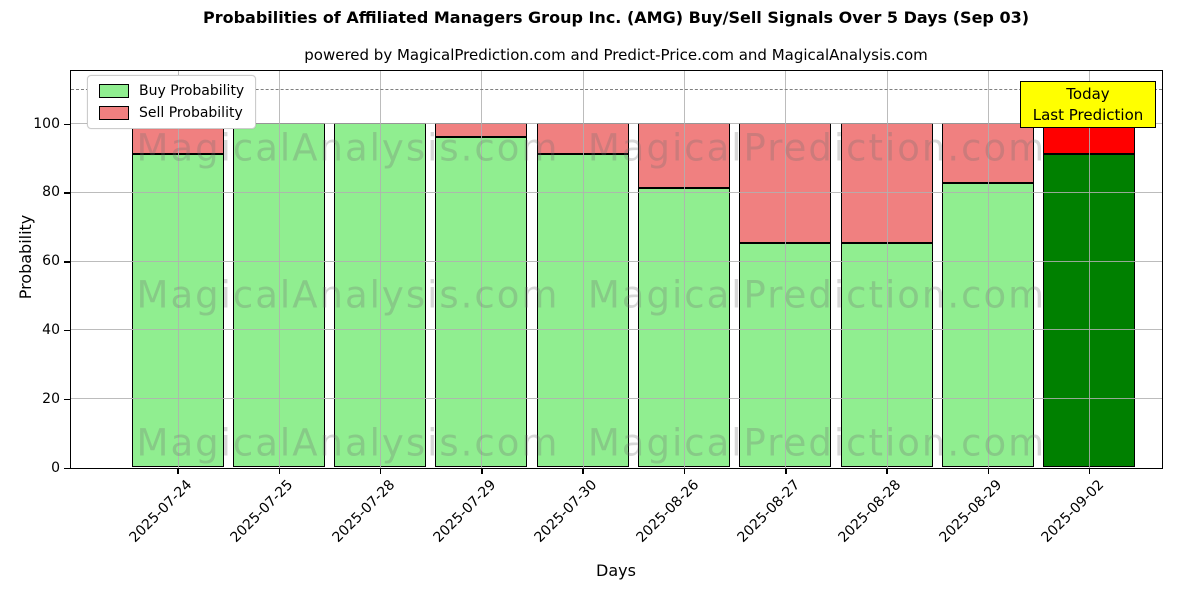 The height and width of the screenshot is (600, 1200). I want to click on y-tick-label-0: 0, so click(55, 467).